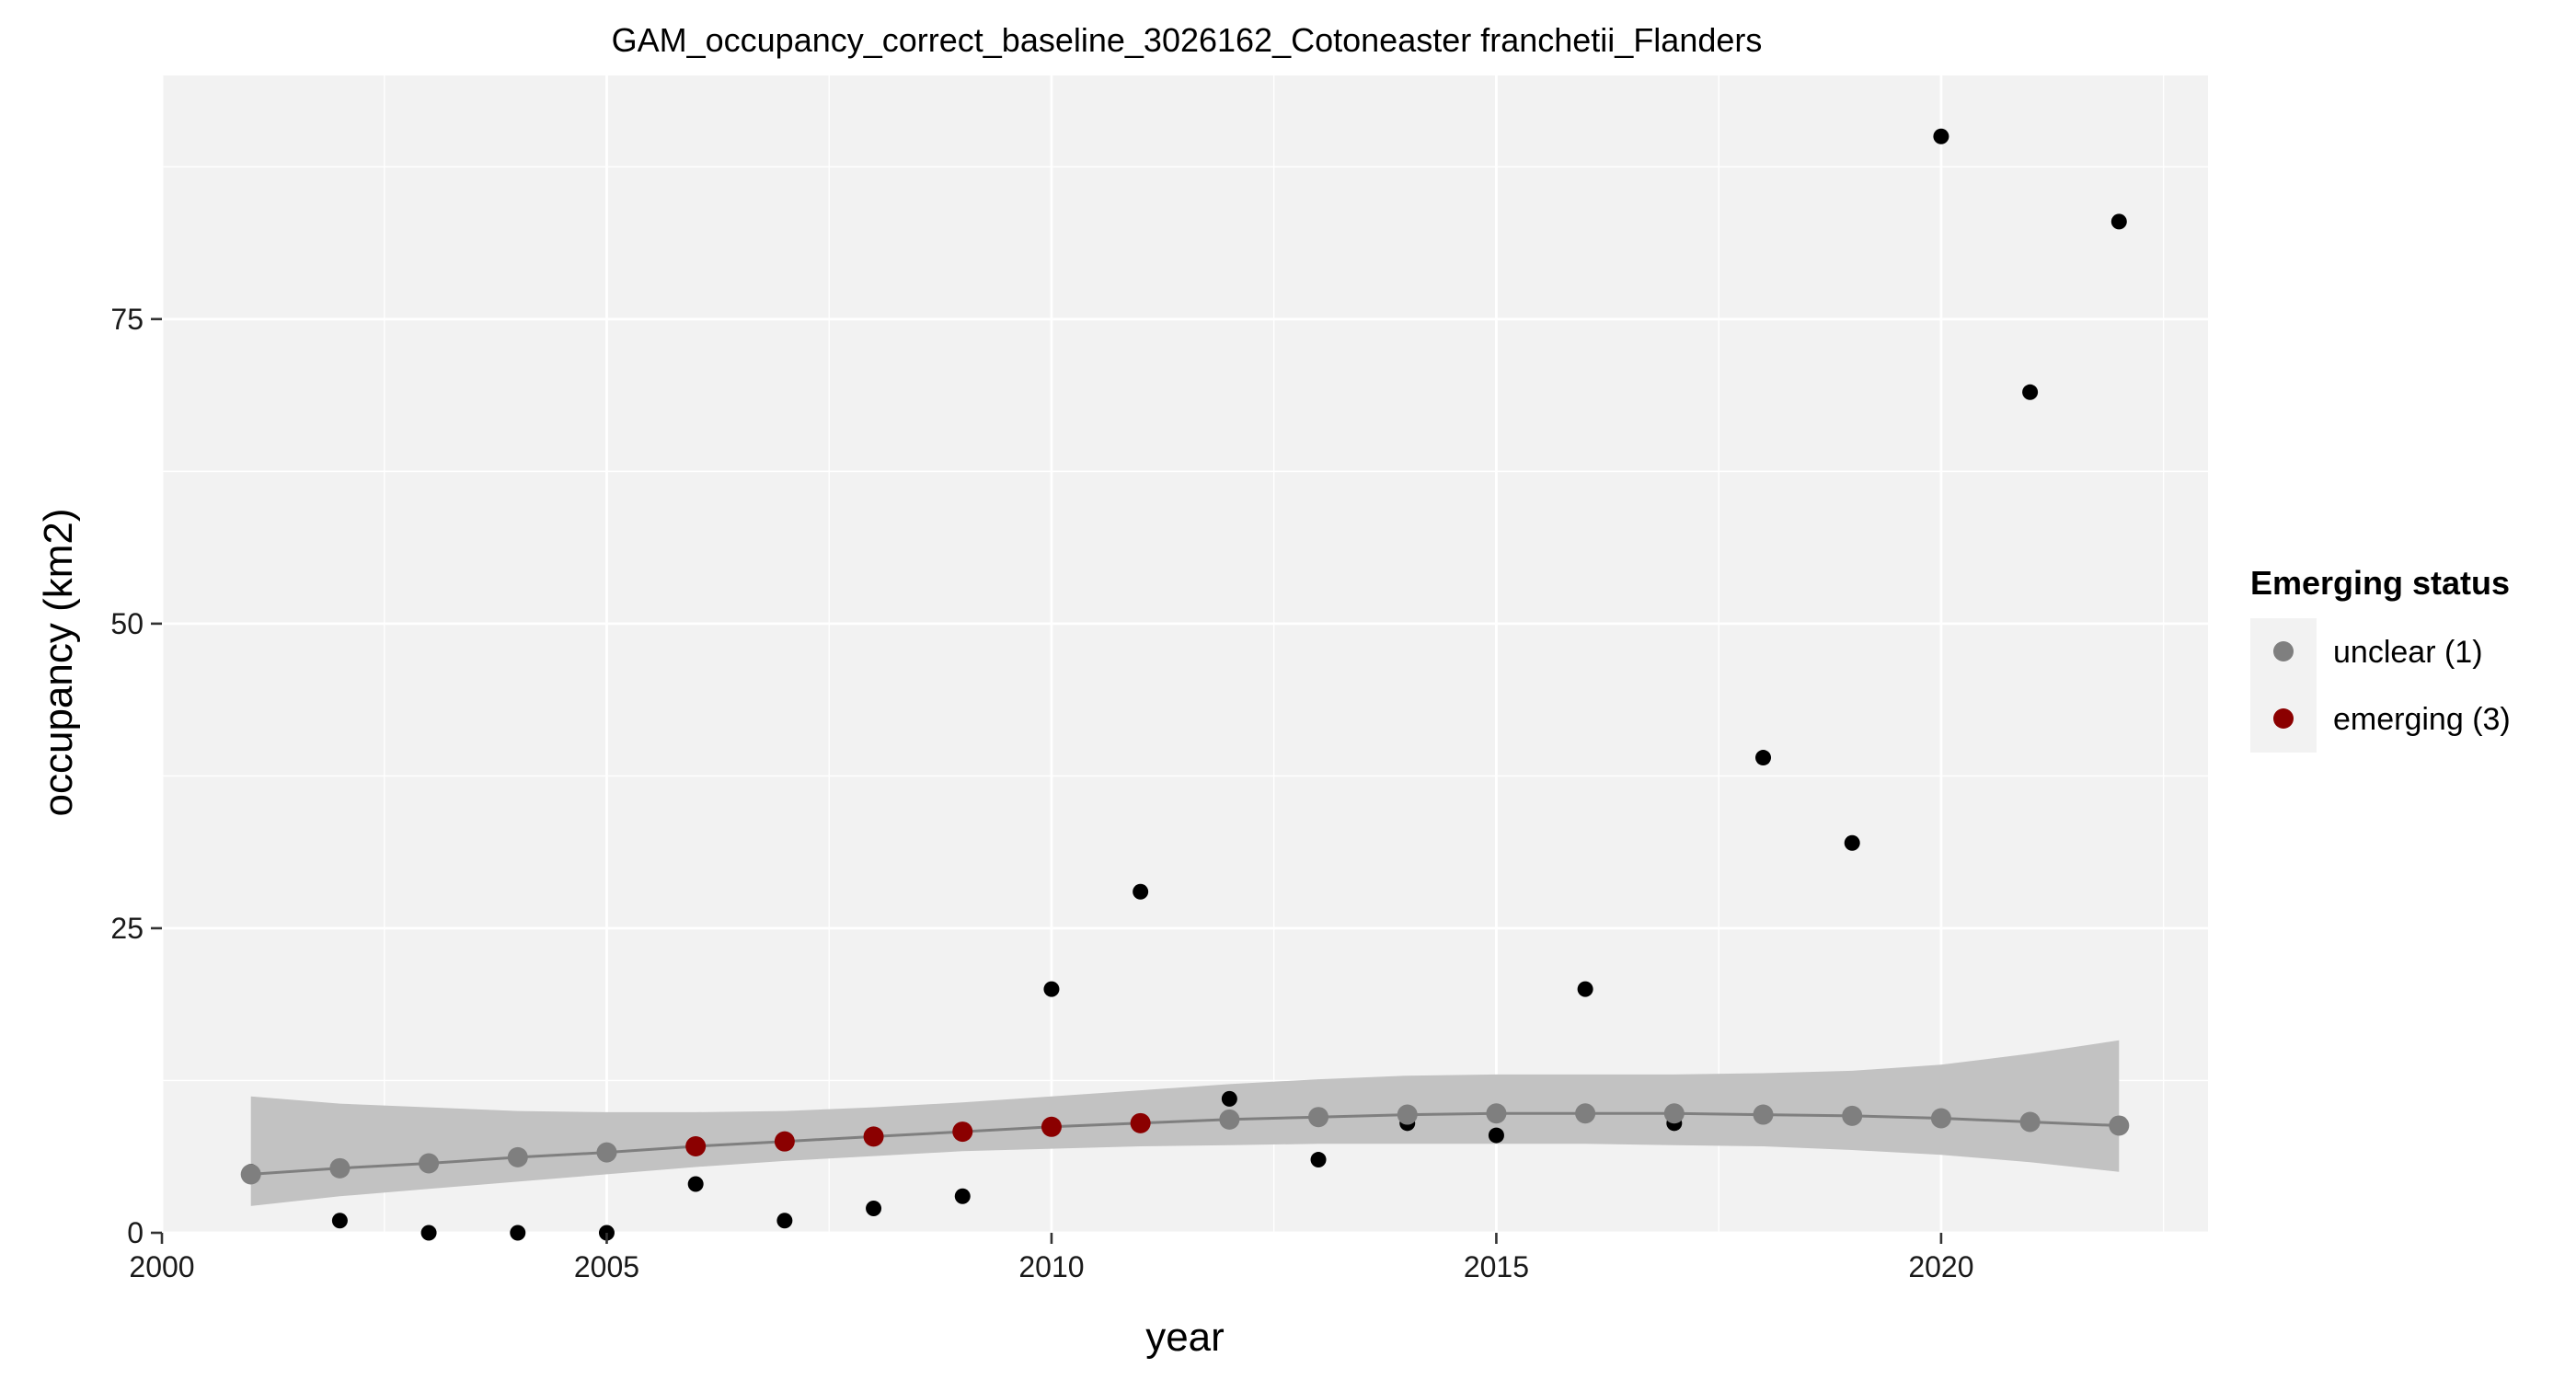 This screenshot has width=2576, height=1380. I want to click on x-axis-title: year, so click(1185, 1337).